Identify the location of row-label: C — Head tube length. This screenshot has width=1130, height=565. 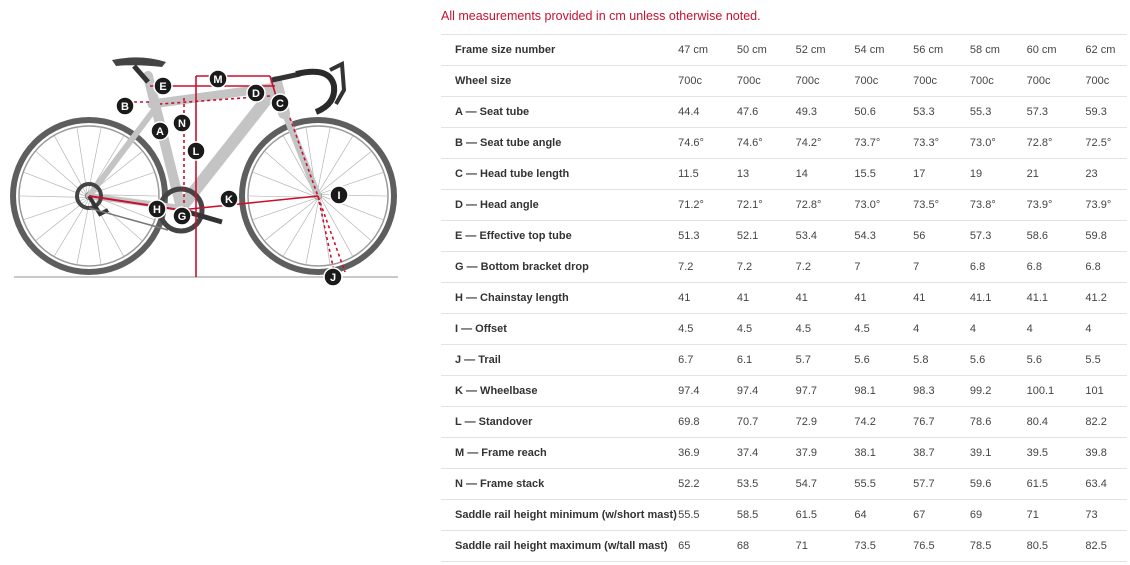
(560, 174).